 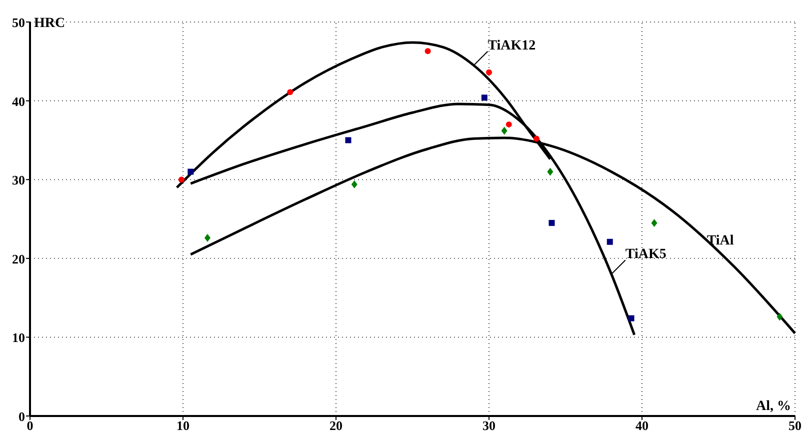 What do you see at coordinates (18, 180) in the screenshot?
I see `y-tick-label: 30` at bounding box center [18, 180].